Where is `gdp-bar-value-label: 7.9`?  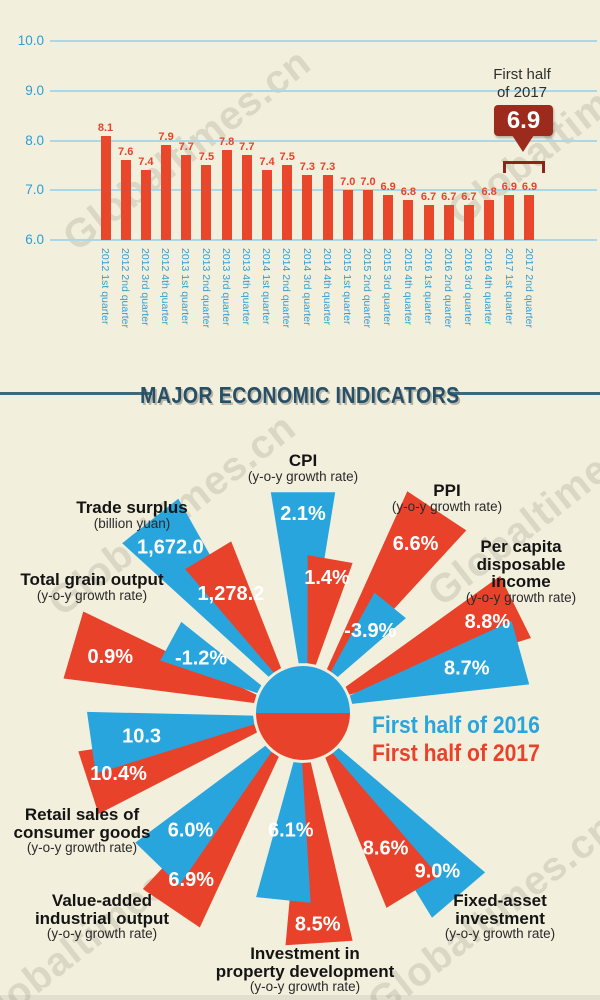 gdp-bar-value-label: 7.9 is located at coordinates (166, 137).